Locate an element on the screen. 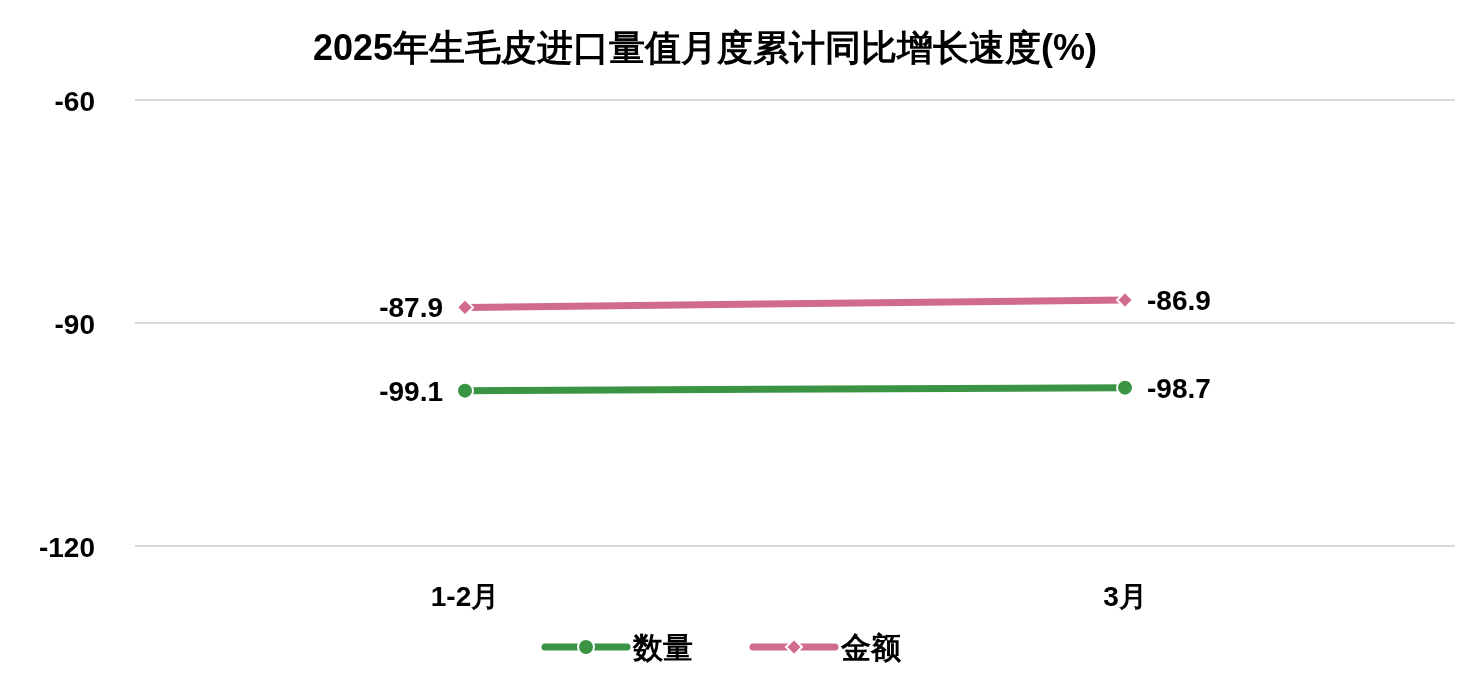  legend-label: 数量 is located at coordinates (662, 647).